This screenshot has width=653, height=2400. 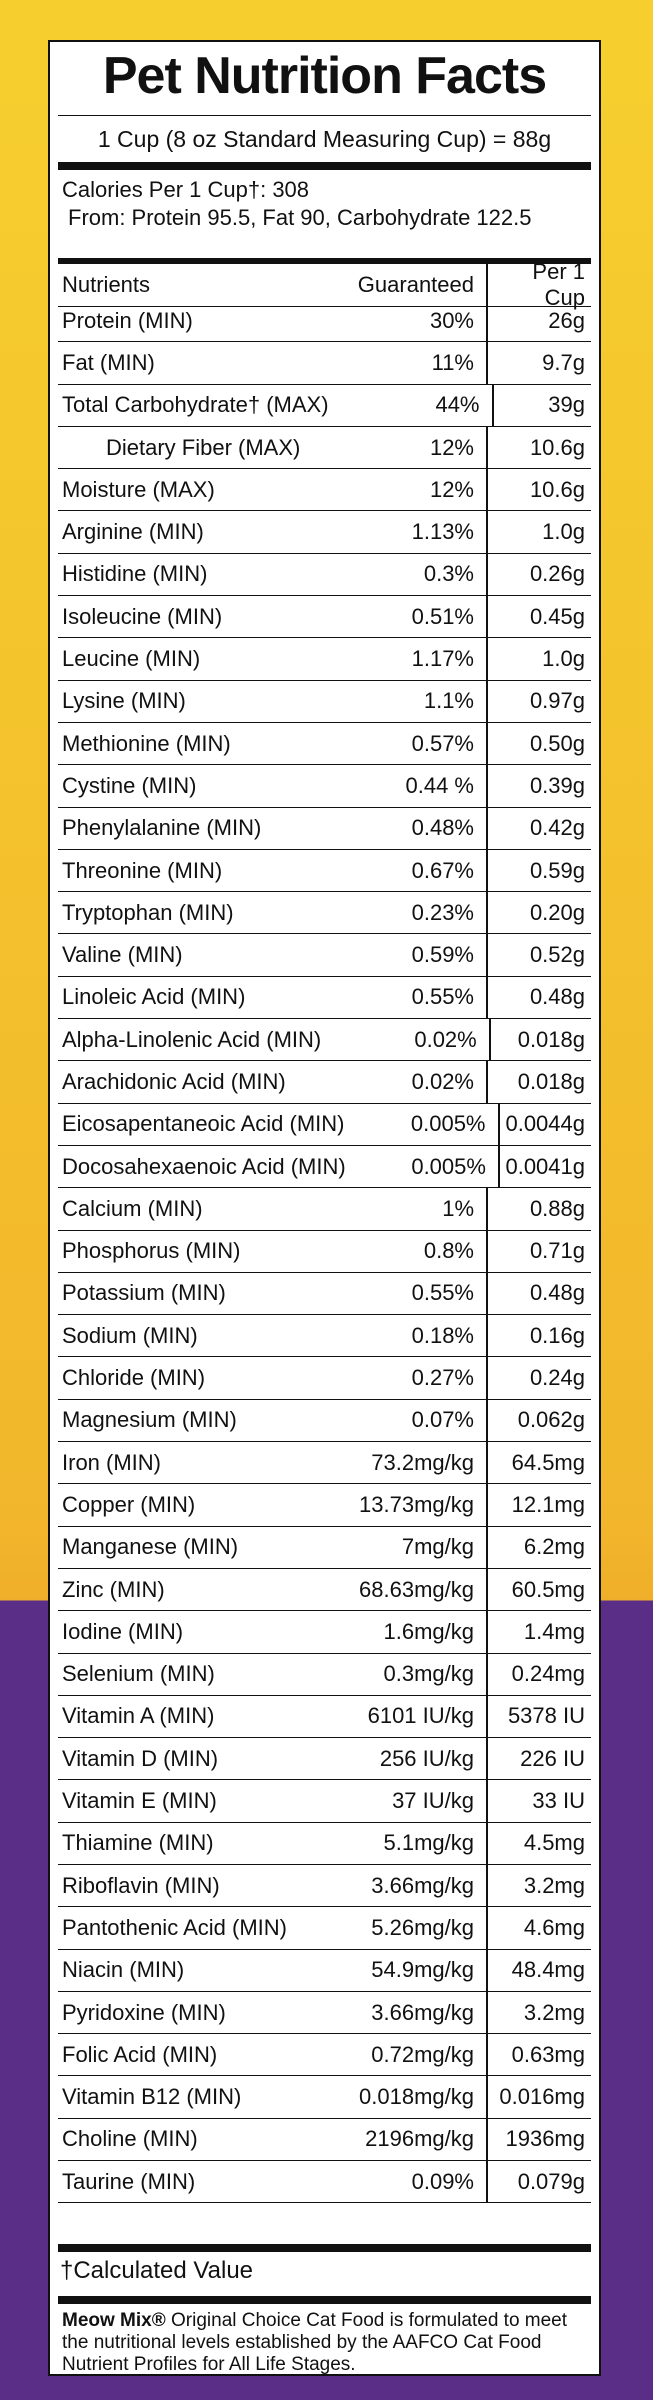 What do you see at coordinates (324, 1082) in the screenshot?
I see `table-row: Arachidonic Acid (MIN) 0.02% 0.018g` at bounding box center [324, 1082].